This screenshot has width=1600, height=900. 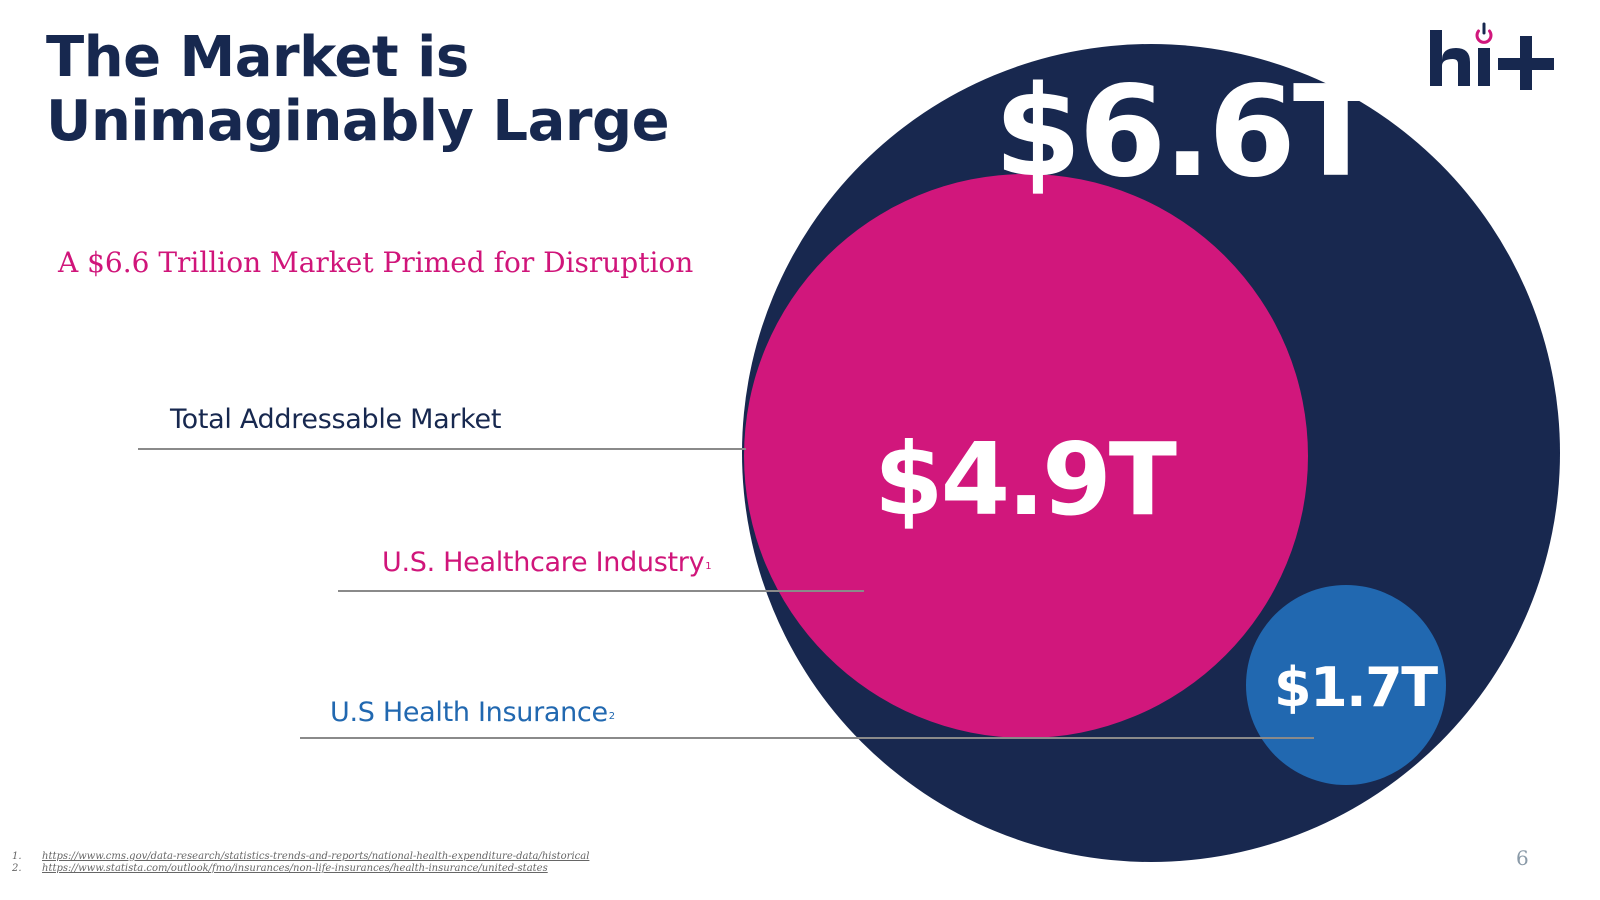 What do you see at coordinates (1025, 479) in the screenshot?
I see `healthcare-value: $4.9T` at bounding box center [1025, 479].